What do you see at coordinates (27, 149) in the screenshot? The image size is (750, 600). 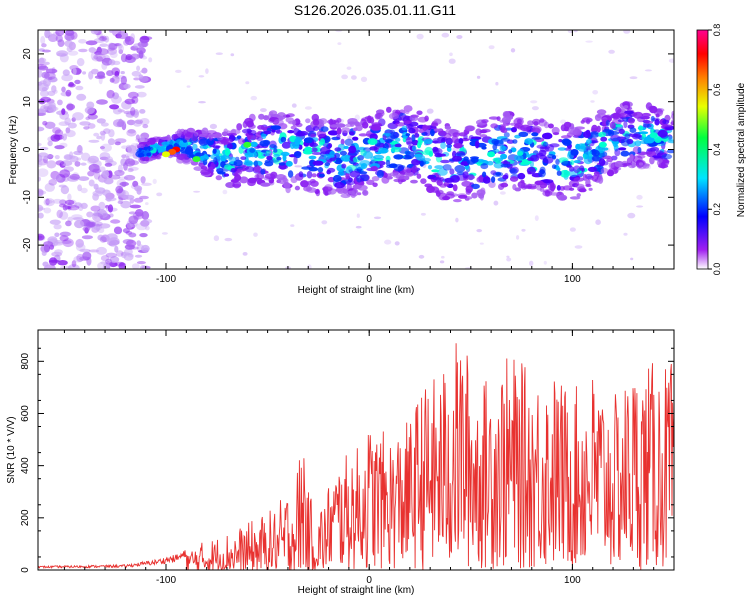 I see `y-tick-label: 0` at bounding box center [27, 149].